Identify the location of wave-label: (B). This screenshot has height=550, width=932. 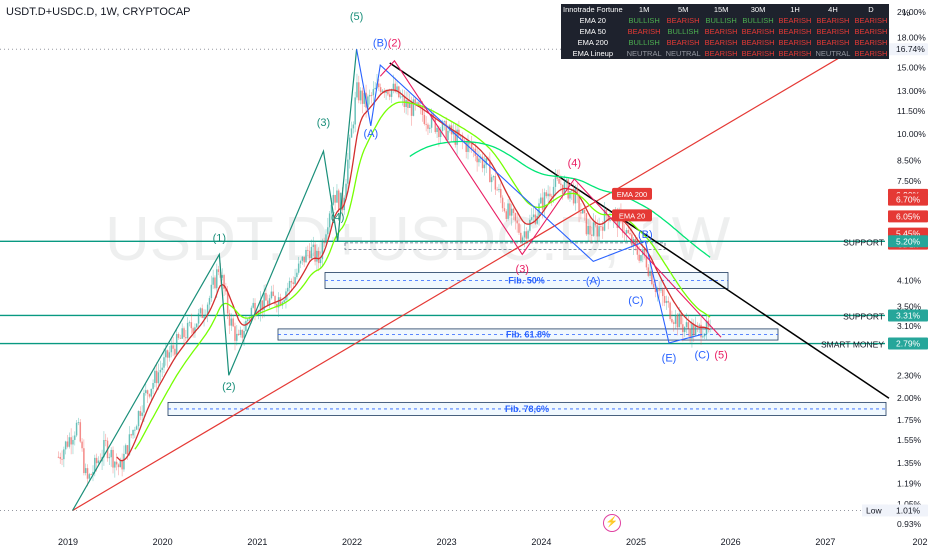
(380, 44).